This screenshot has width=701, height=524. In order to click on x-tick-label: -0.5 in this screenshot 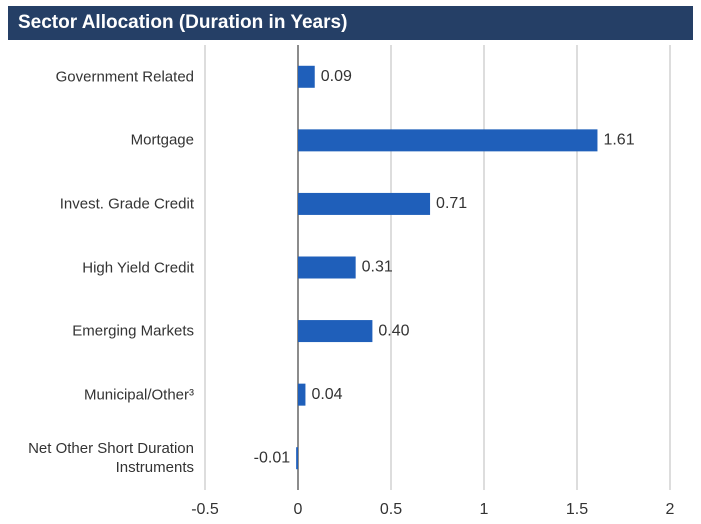, I will do `click(205, 509)`.